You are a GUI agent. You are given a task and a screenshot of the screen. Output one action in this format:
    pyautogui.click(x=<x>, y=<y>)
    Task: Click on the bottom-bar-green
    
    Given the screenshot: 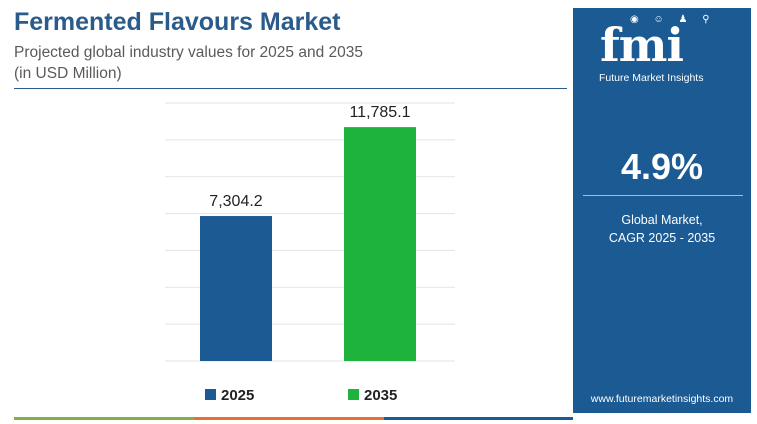 What is the action you would take?
    pyautogui.click(x=104, y=418)
    